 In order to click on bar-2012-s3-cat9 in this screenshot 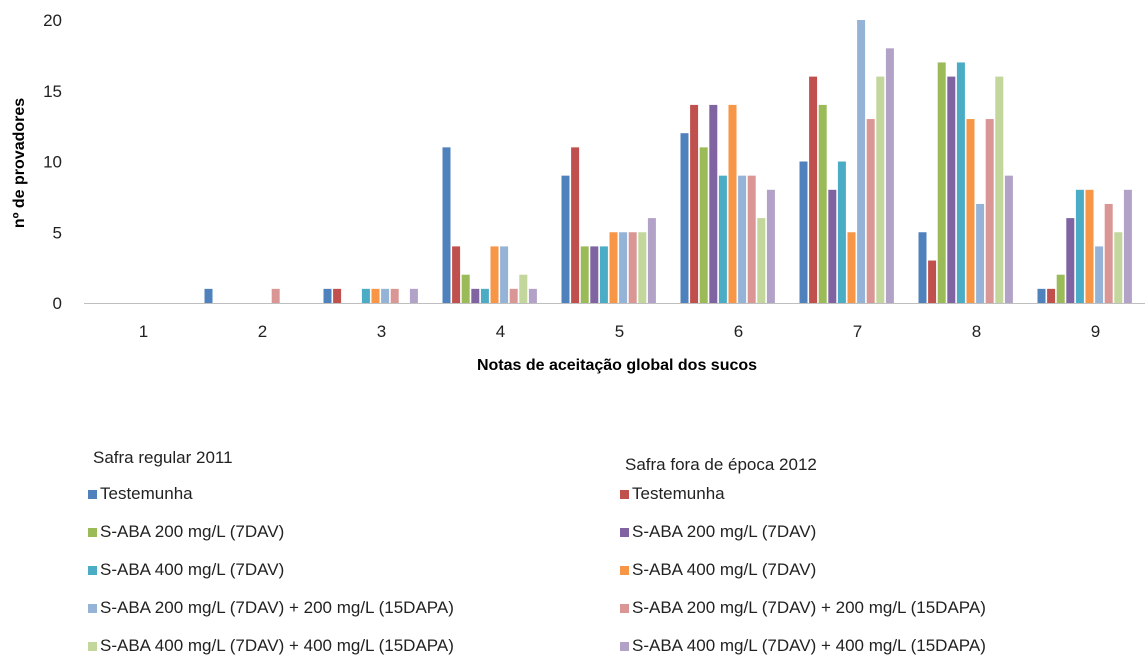, I will do `click(1089, 246)`.